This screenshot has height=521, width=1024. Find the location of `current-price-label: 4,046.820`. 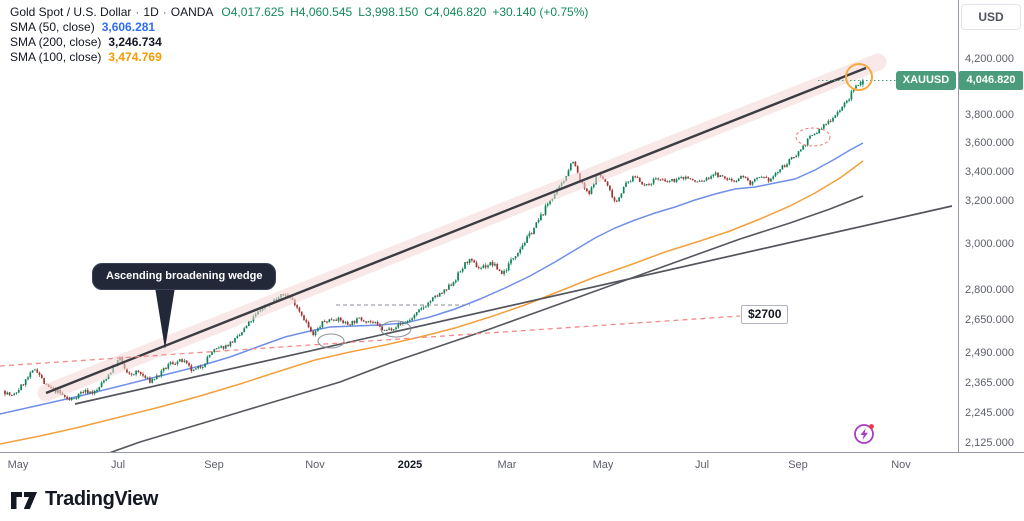

current-price-label: 4,046.820 is located at coordinates (991, 80).